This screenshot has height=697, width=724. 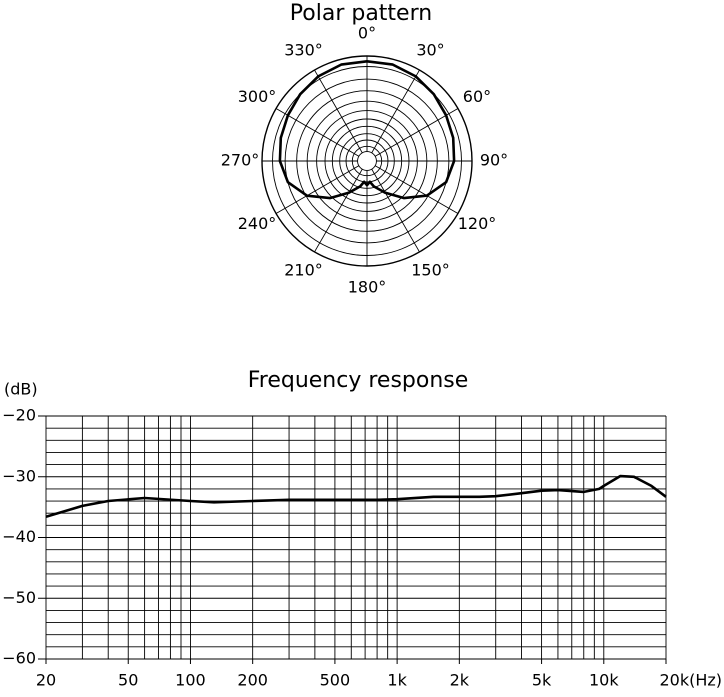 I want to click on angle-label: 150°, so click(x=430, y=269).